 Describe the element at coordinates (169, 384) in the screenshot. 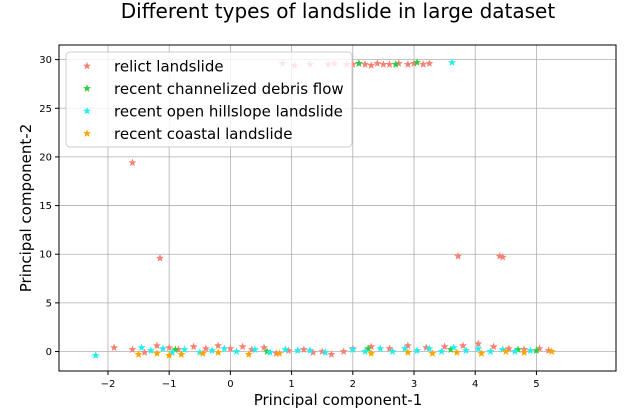

I see `x-tick-label: −1` at that location.